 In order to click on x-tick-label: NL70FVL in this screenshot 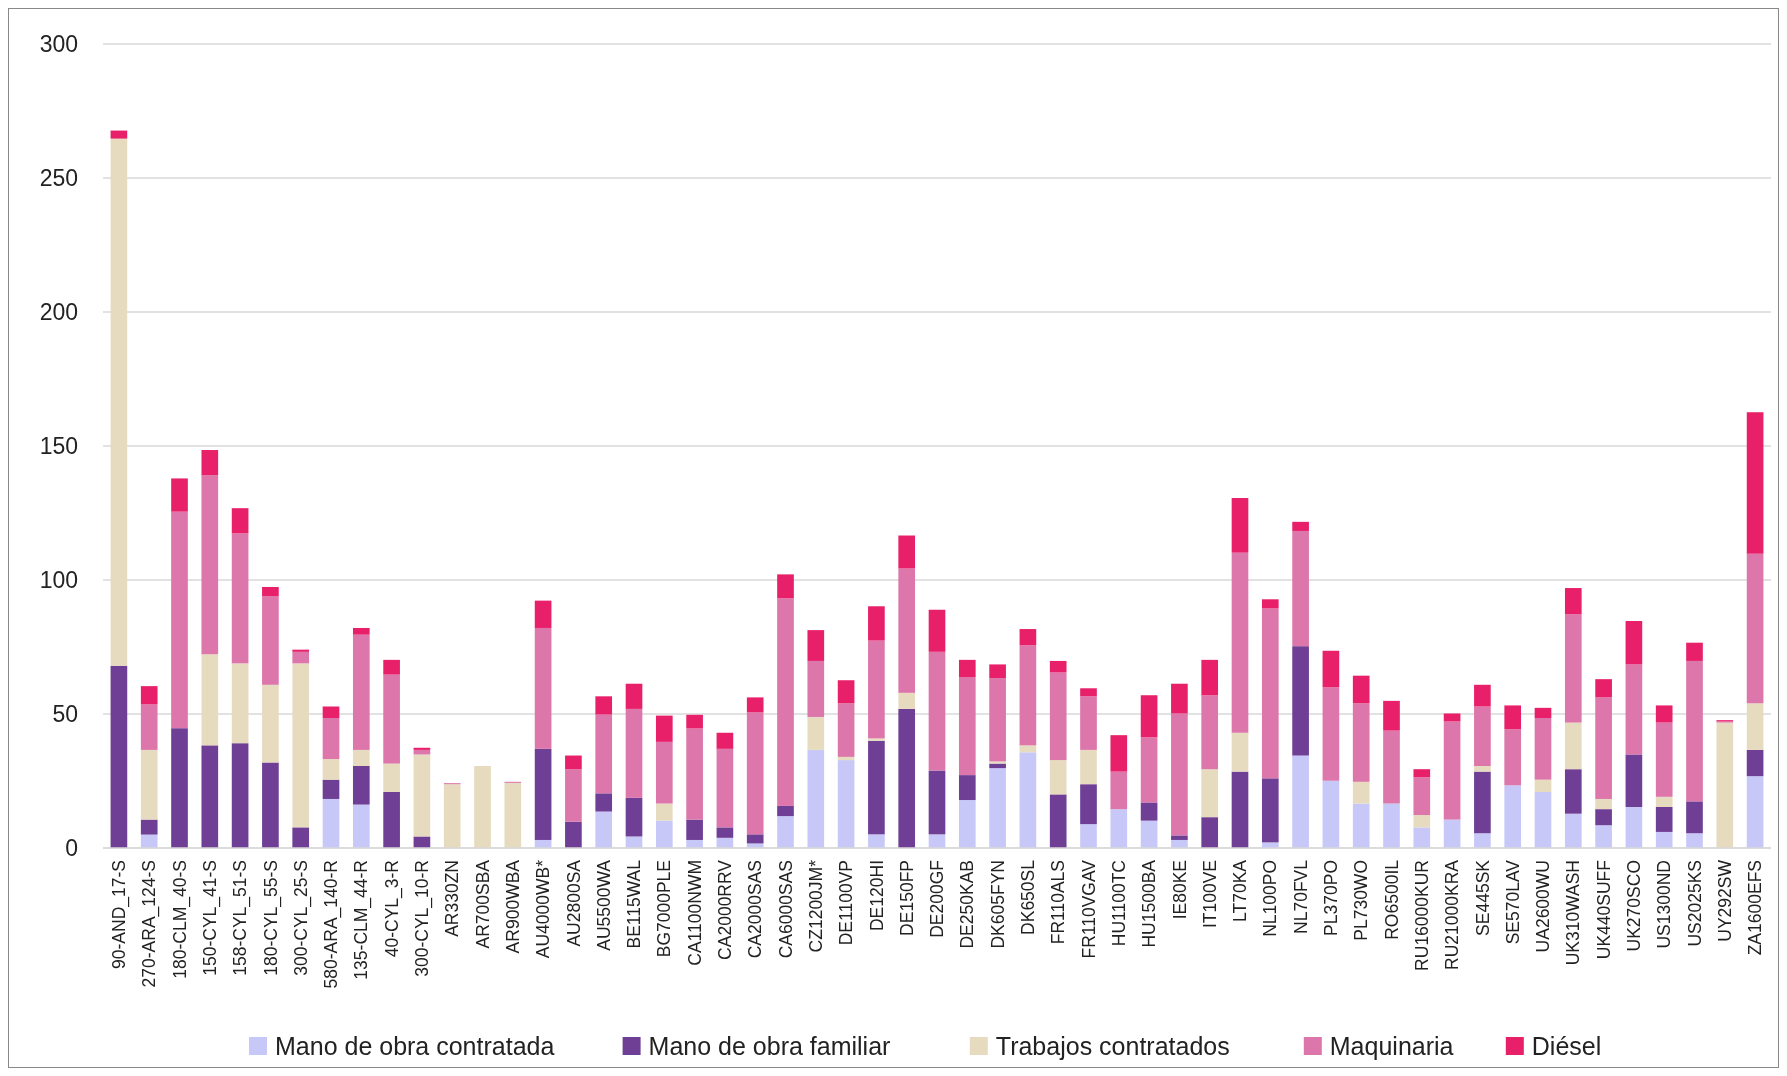, I will do `click(1300, 896)`.